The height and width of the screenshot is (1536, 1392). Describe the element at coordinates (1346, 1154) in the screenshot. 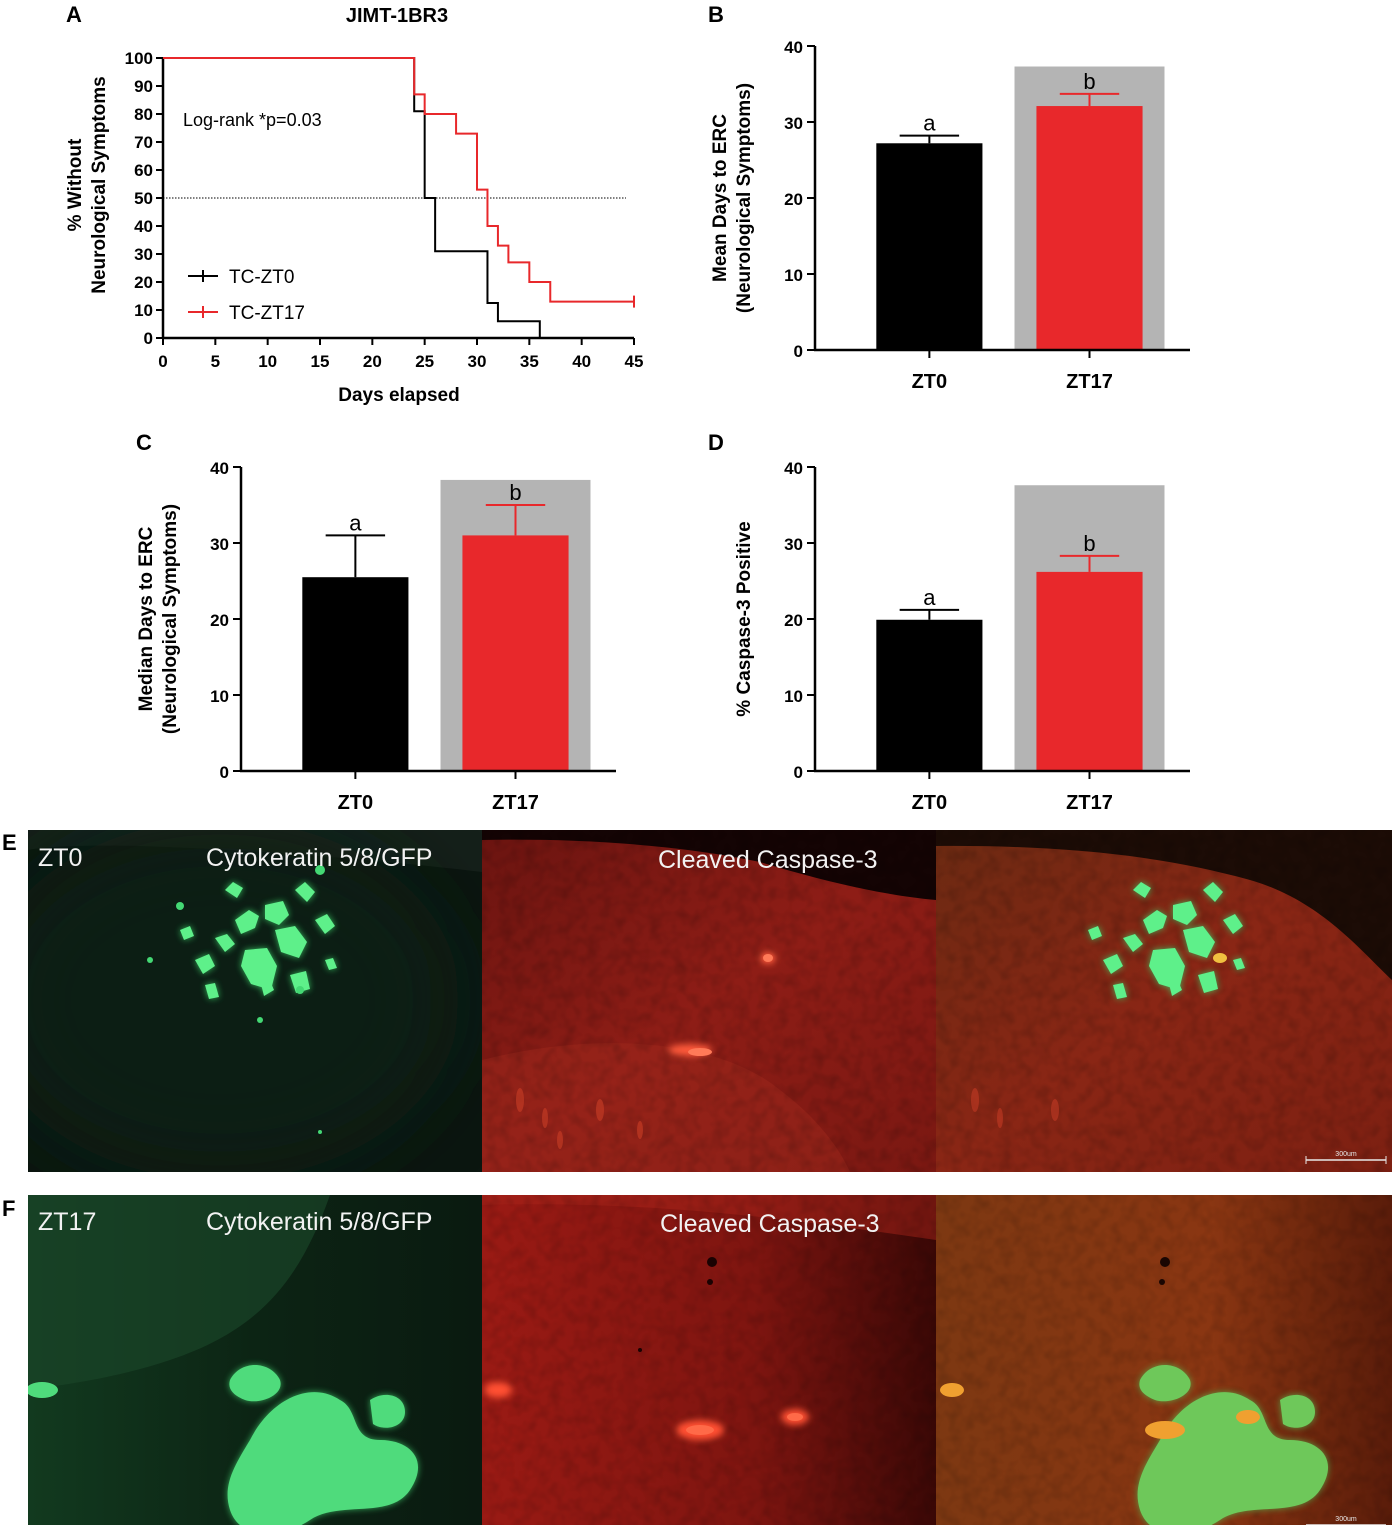

I see `scale-bar-e-label: 300um` at that location.